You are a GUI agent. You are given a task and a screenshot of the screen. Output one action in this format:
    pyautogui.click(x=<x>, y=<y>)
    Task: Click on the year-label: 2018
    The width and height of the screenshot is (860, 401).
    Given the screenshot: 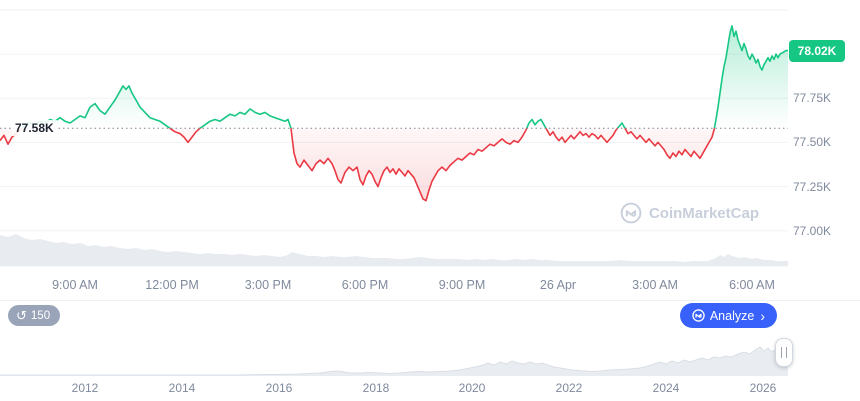 What is the action you would take?
    pyautogui.click(x=376, y=388)
    